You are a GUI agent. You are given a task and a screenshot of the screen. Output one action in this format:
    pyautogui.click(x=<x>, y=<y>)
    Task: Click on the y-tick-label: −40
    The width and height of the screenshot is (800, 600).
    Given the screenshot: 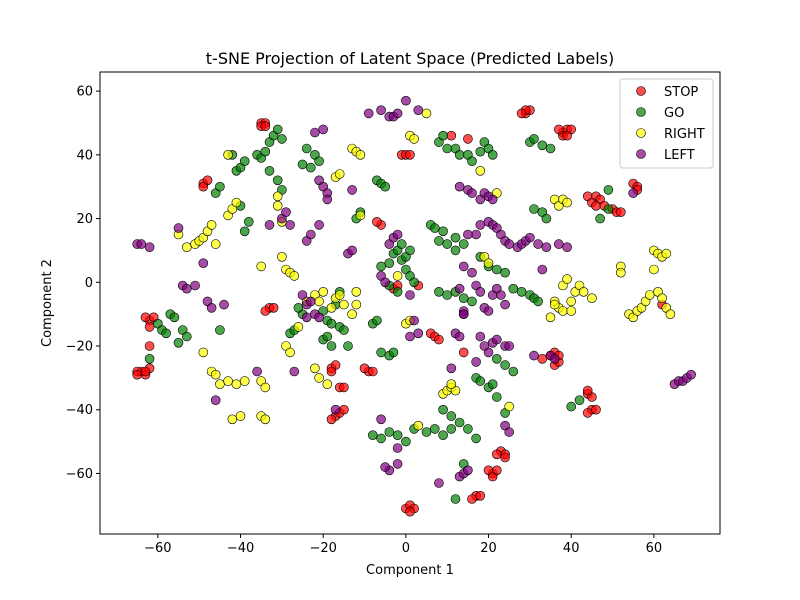 What is the action you would take?
    pyautogui.click(x=79, y=410)
    